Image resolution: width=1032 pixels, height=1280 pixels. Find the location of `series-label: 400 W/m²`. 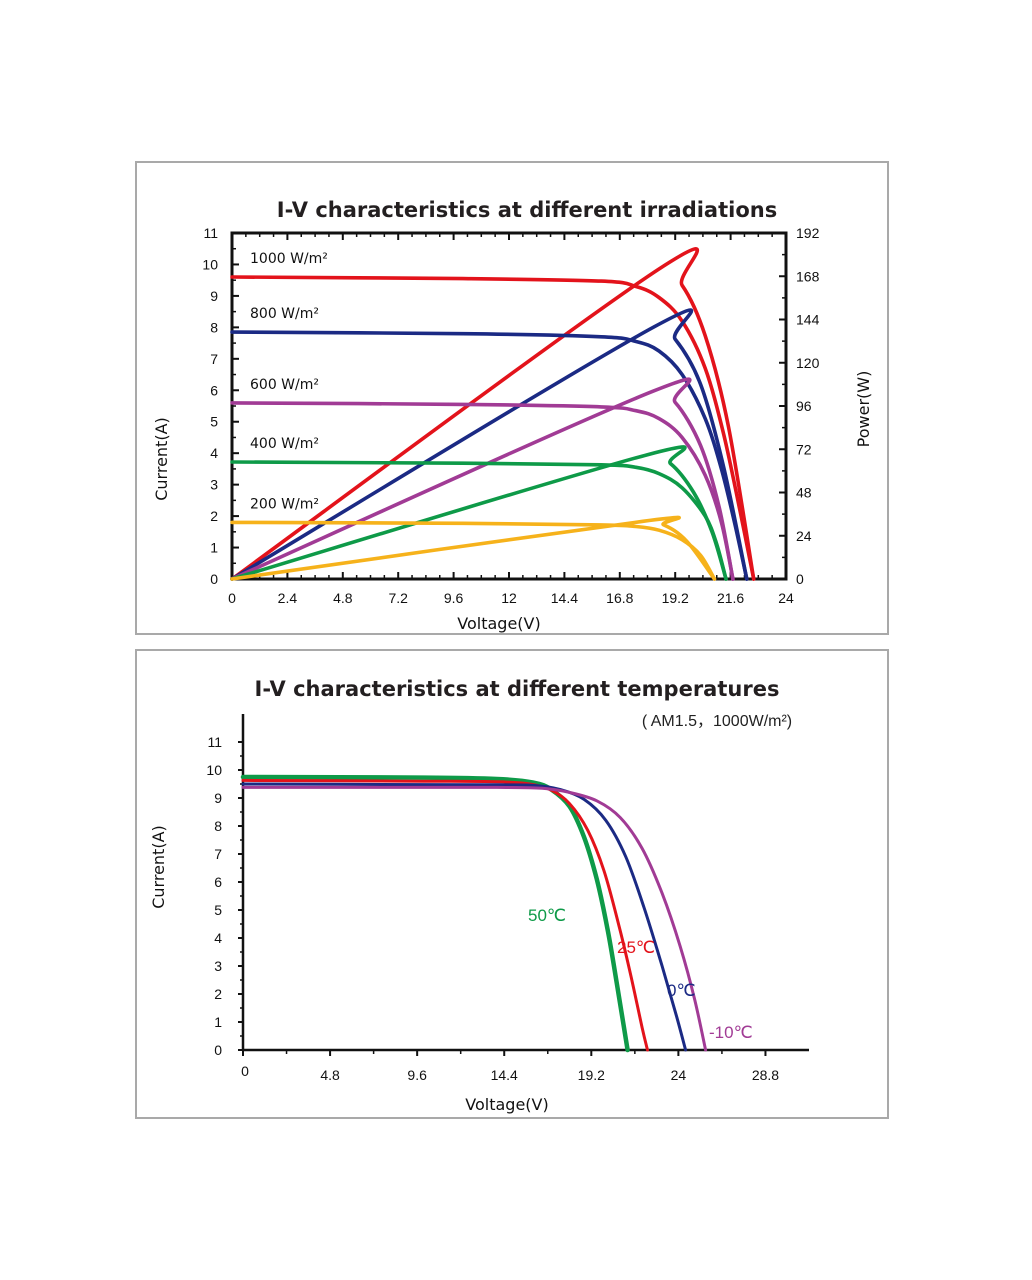

series-label: 400 W/m² is located at coordinates (284, 444).